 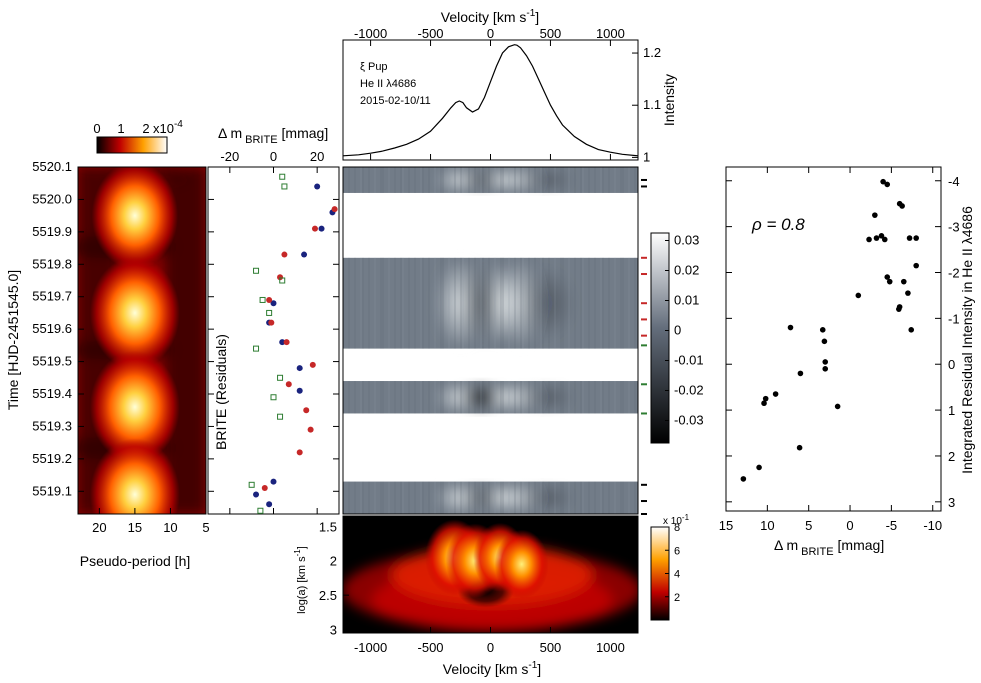 I want to click on dynamic-colorbar-tick: 0.01, so click(x=686, y=300).